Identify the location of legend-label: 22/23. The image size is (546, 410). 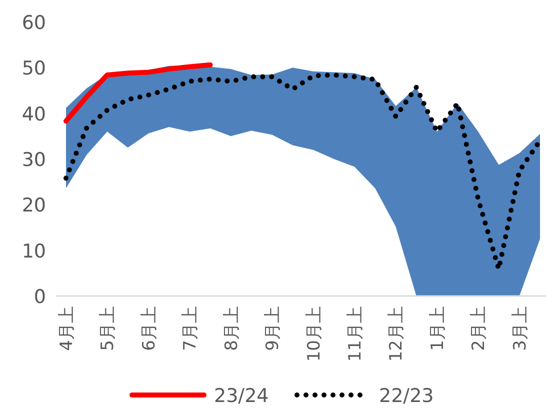
(406, 396).